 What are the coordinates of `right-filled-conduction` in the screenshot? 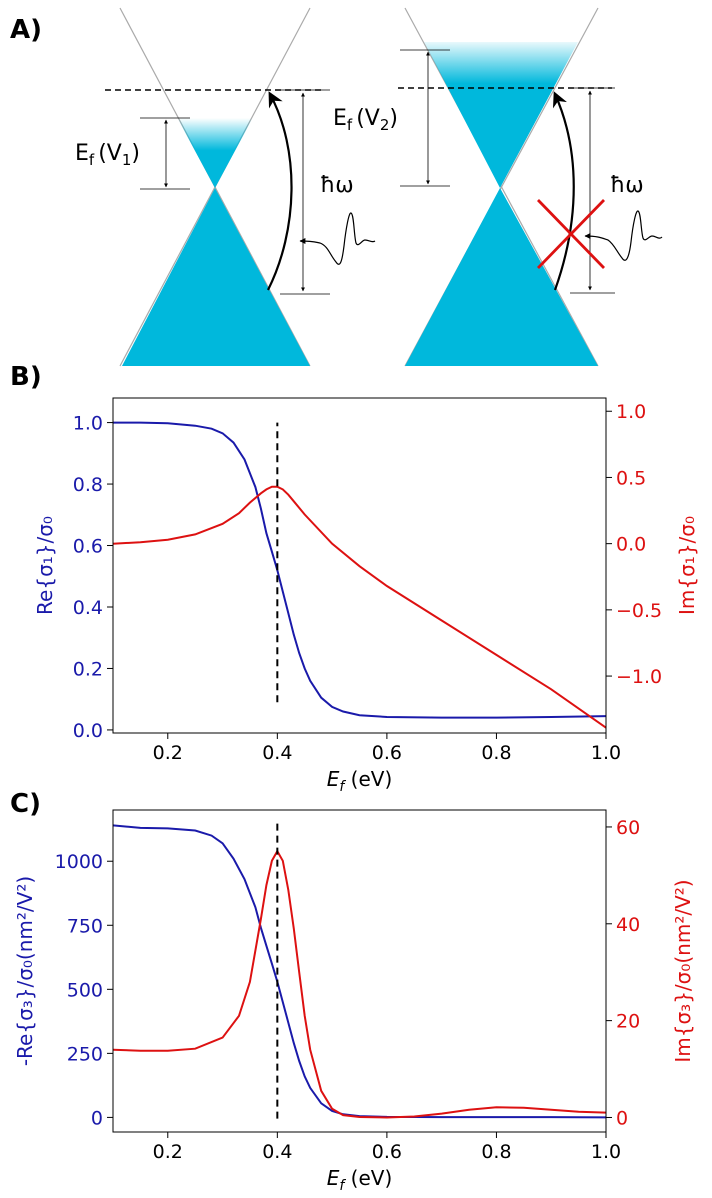 It's located at (501, 115).